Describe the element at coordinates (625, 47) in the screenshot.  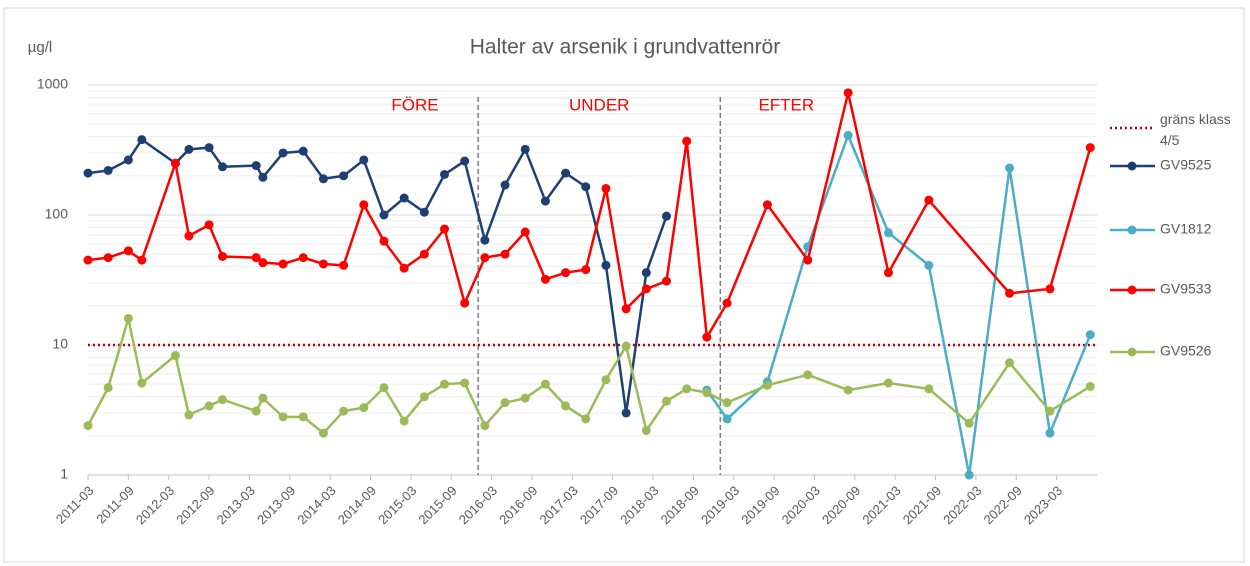
I see `chart-title: Halter av arsenik i grundvattenrör` at that location.